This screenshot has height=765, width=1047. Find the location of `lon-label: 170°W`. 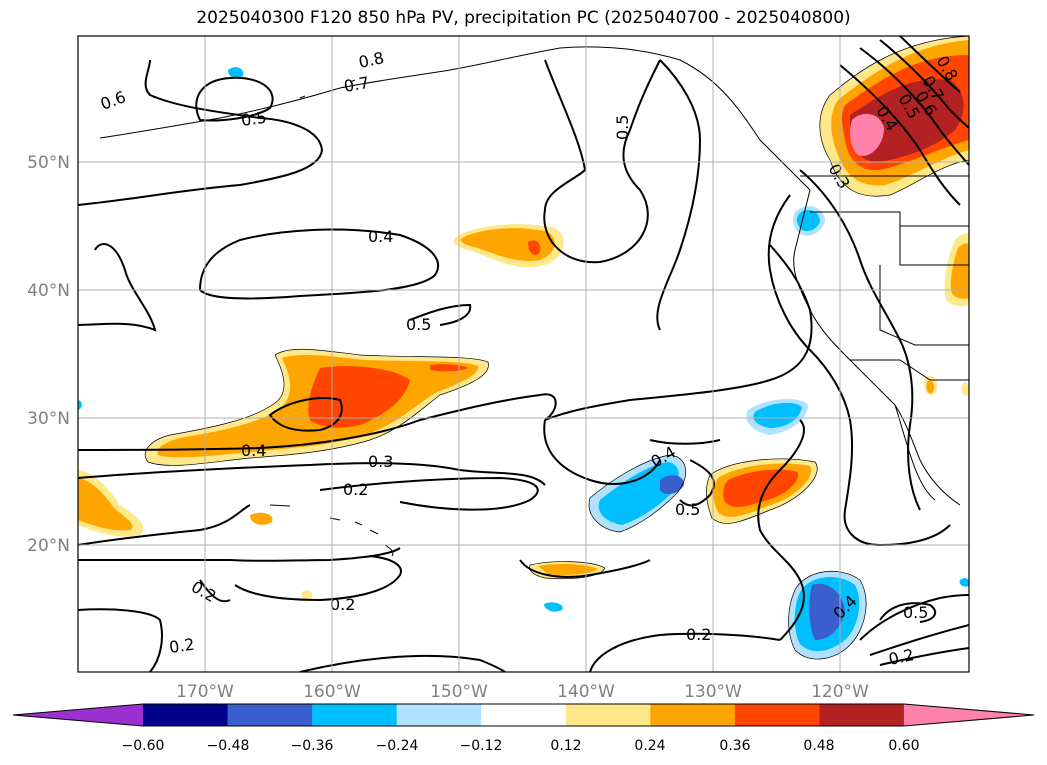

lon-label: 170°W is located at coordinates (205, 692).